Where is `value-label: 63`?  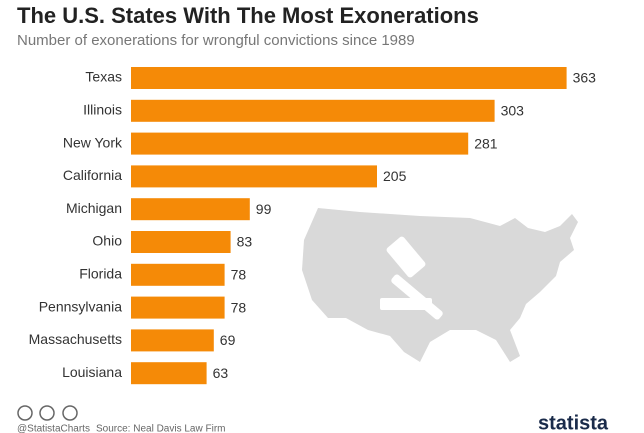
value-label: 63 is located at coordinates (221, 373).